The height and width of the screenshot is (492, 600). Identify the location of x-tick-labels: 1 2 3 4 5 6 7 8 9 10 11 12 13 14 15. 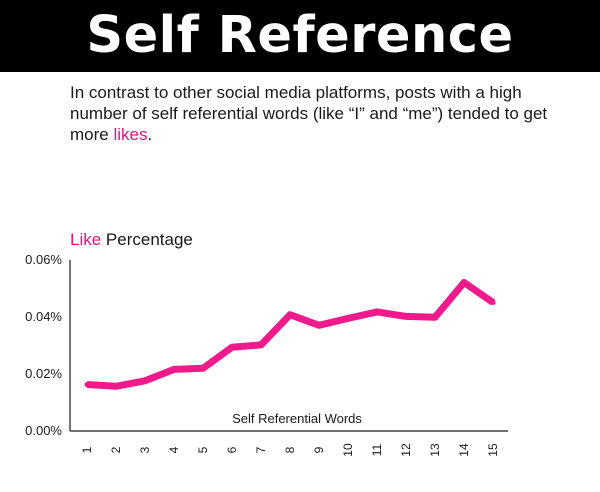
(290, 450).